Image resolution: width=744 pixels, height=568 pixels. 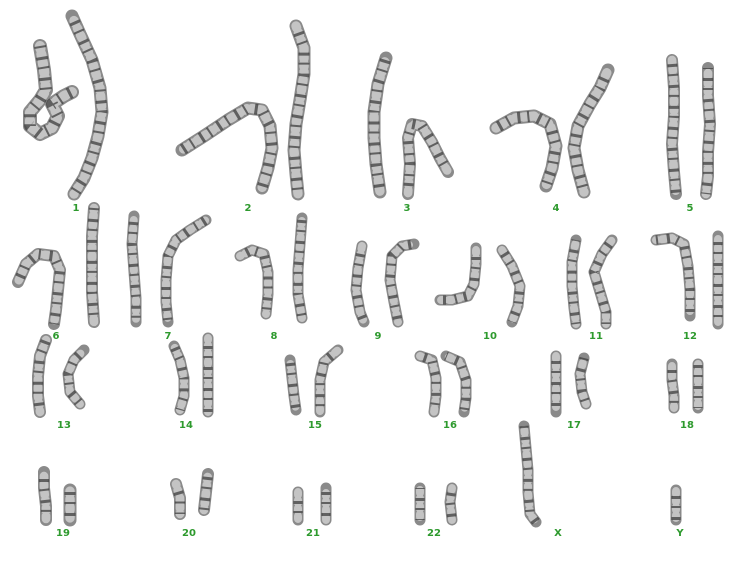 I want to click on label-chr-7: 7, so click(x=168, y=336).